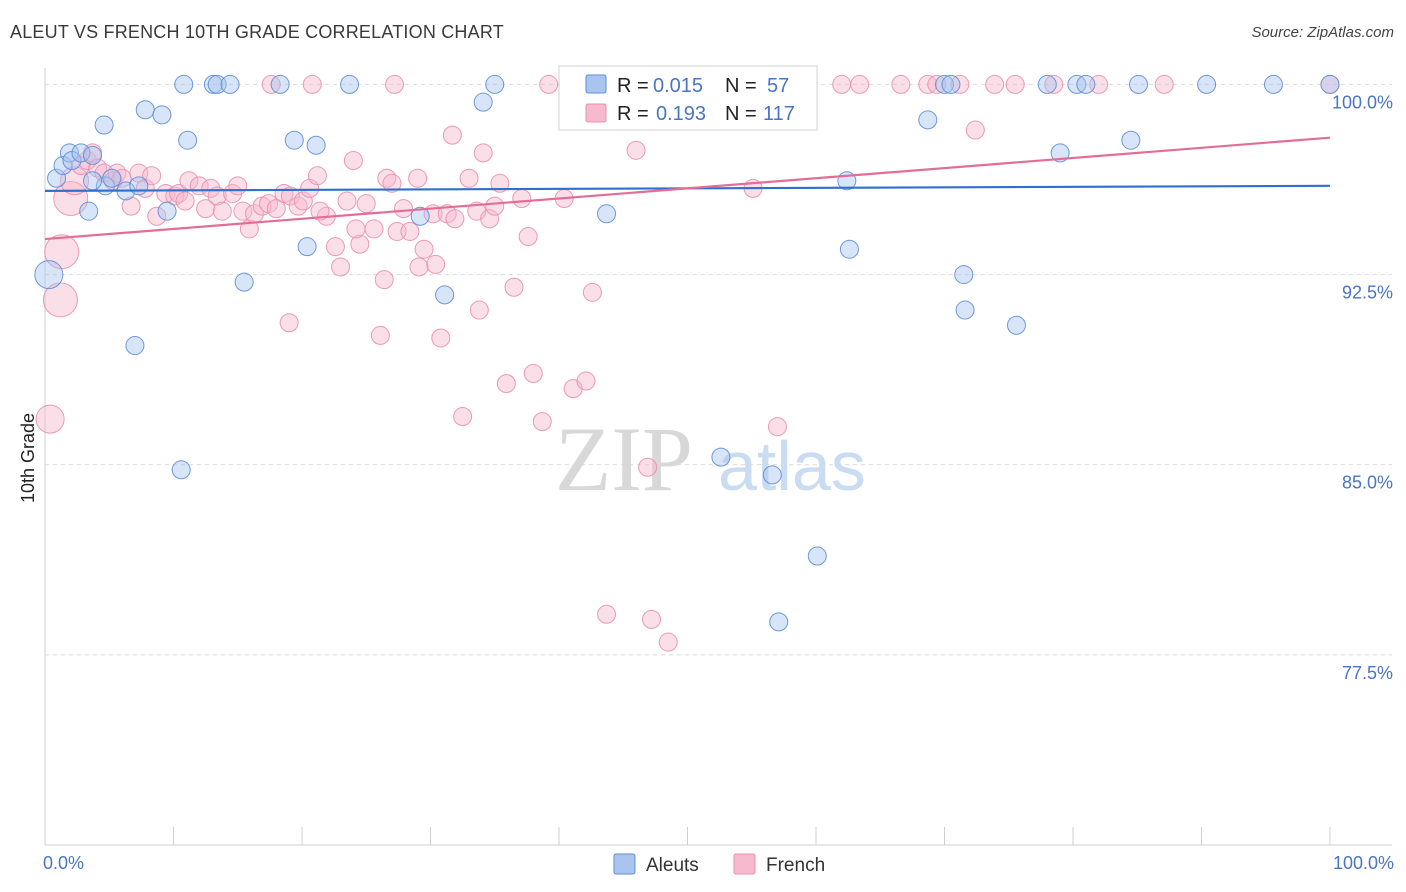 This screenshot has width=1406, height=892. Describe the element at coordinates (1322, 32) in the screenshot. I see `source-credit: Source: ZipAtlas.com` at that location.